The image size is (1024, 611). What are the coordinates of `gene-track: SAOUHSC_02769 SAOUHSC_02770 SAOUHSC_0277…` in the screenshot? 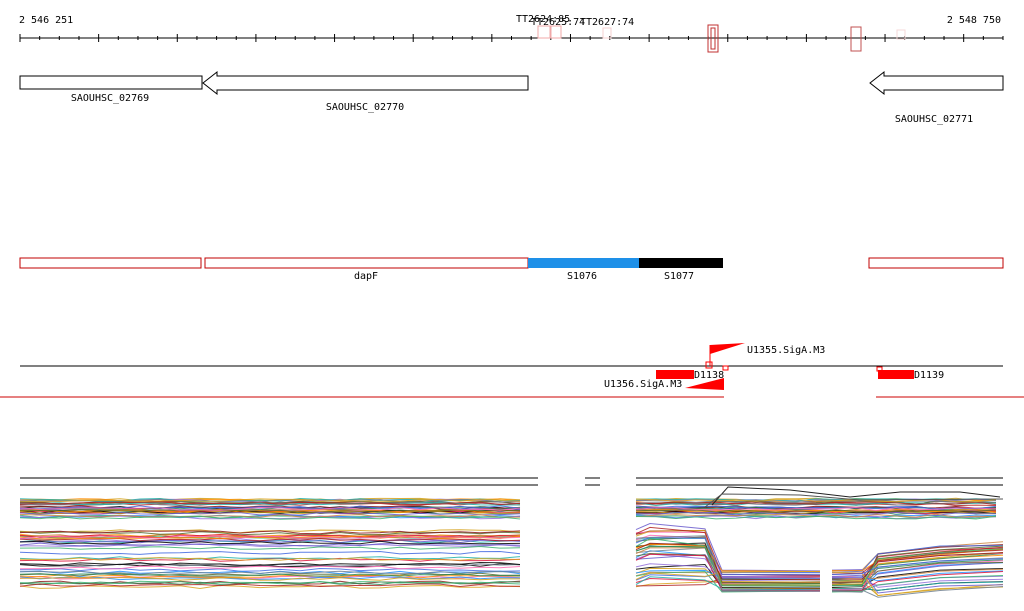 It's located at (511, 97).